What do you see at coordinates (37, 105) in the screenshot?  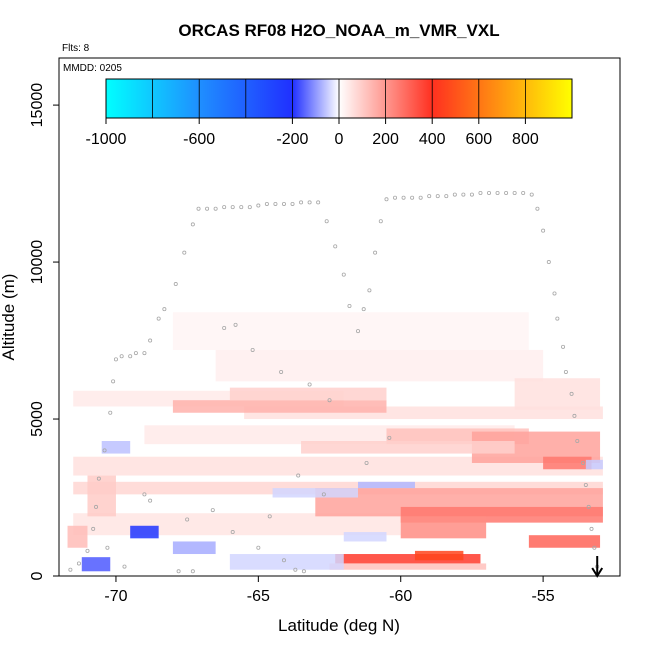 I see `y-tick-label: 15000` at bounding box center [37, 105].